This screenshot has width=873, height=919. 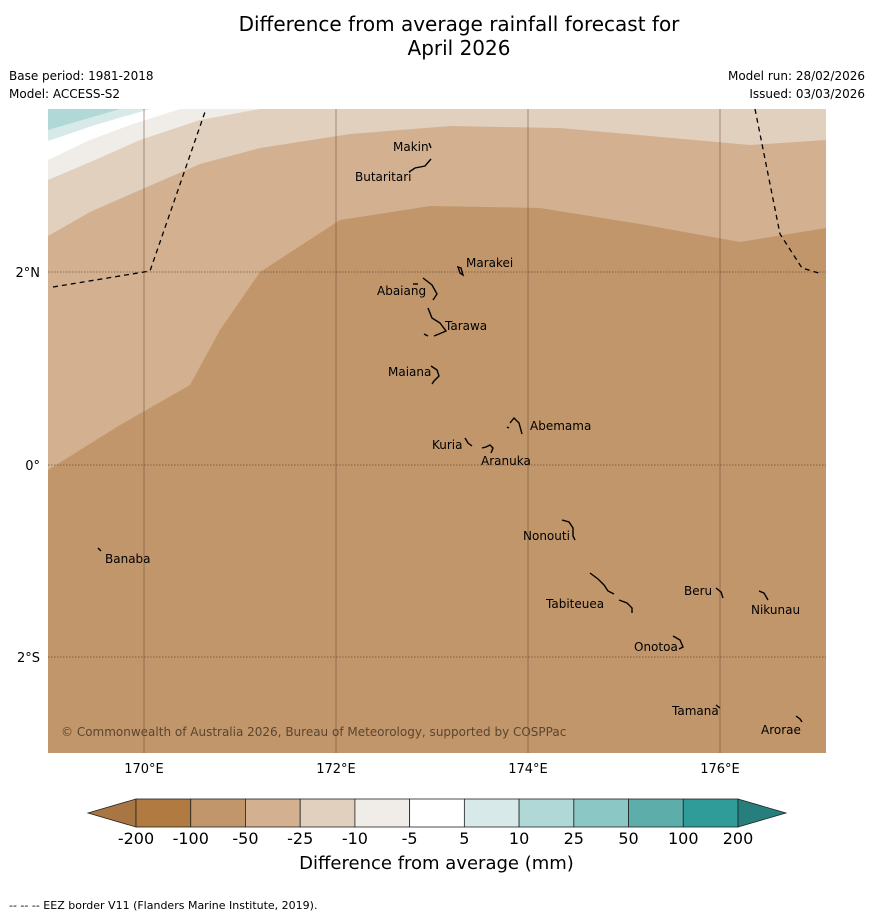 I want to click on colorbar-tick-label: 25, so click(x=574, y=838).